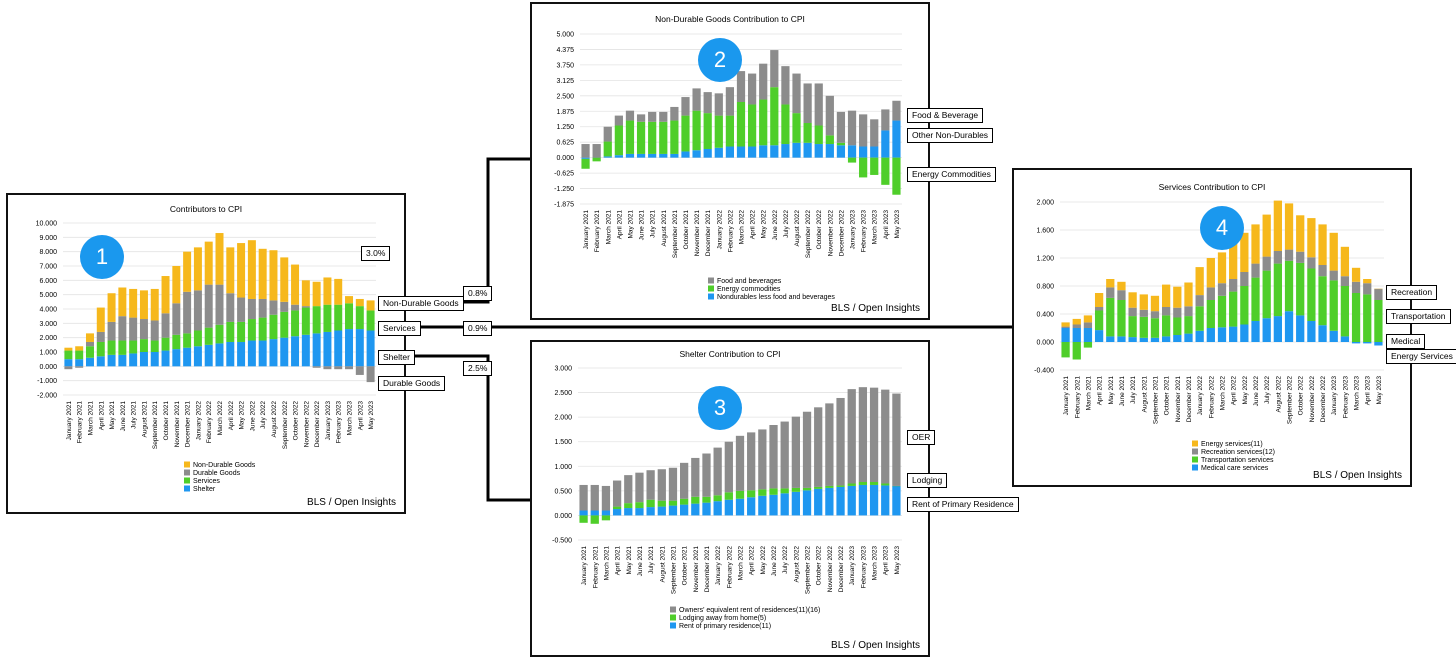 The width and height of the screenshot is (1456, 659). Describe the element at coordinates (564, 174) in the screenshot. I see `y-tick-label: -0.625` at that location.